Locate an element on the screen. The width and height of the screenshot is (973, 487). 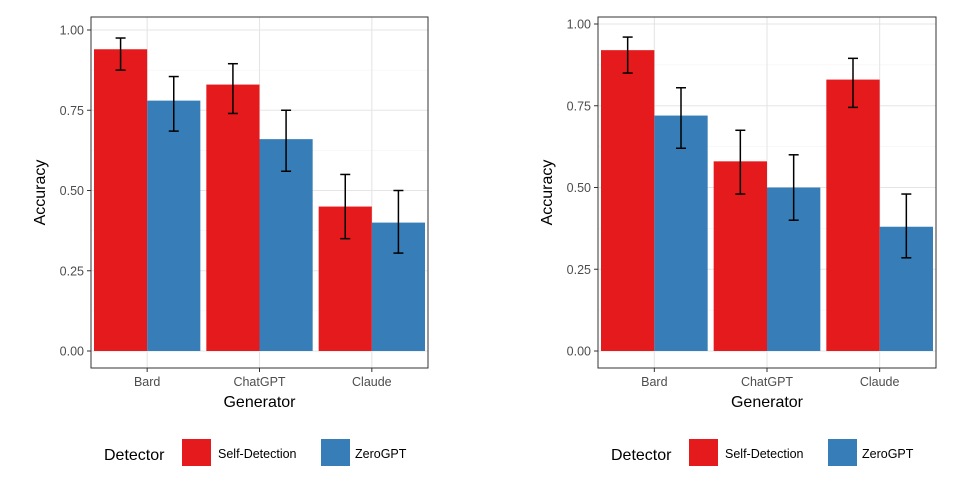
bar-self-detection-claude is located at coordinates (853, 215).